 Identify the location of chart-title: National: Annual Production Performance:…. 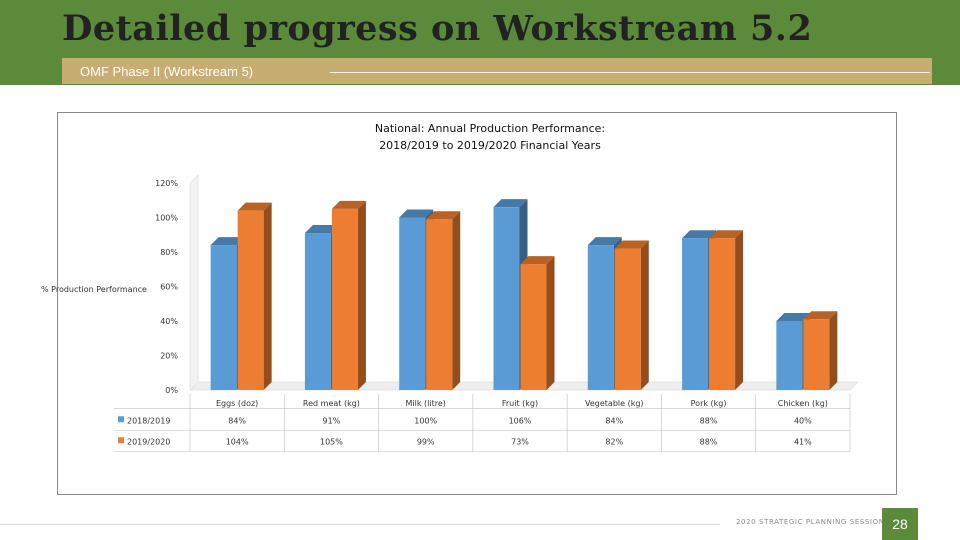
(490, 137).